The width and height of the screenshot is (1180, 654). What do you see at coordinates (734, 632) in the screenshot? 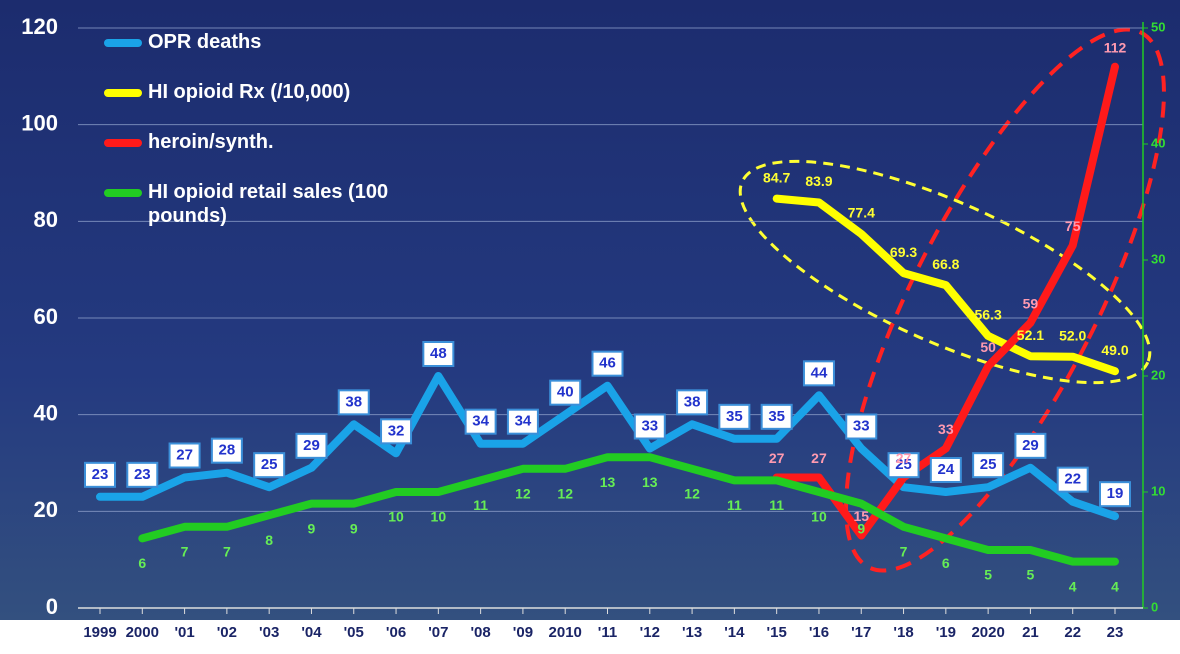
I see `x-tick-label: '14` at bounding box center [734, 632].